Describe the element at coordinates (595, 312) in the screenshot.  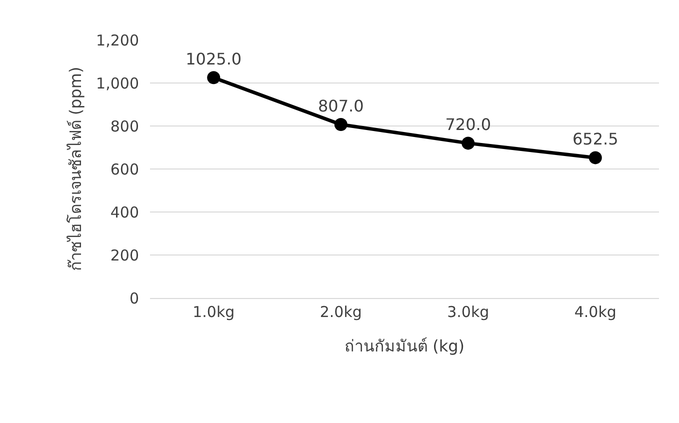
I see `x-tick-label: 4.0kg` at that location.